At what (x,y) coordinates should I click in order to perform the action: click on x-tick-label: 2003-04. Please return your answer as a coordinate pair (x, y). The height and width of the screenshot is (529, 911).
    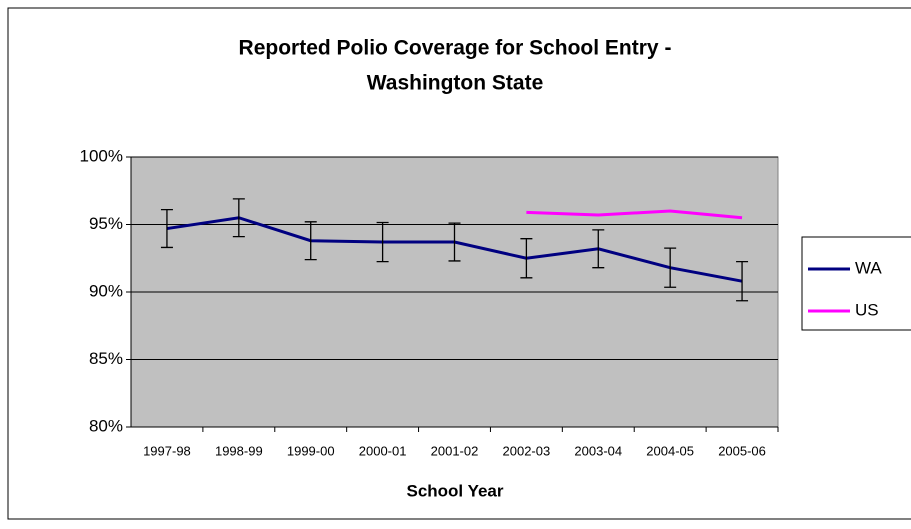
    Looking at the image, I should click on (598, 450).